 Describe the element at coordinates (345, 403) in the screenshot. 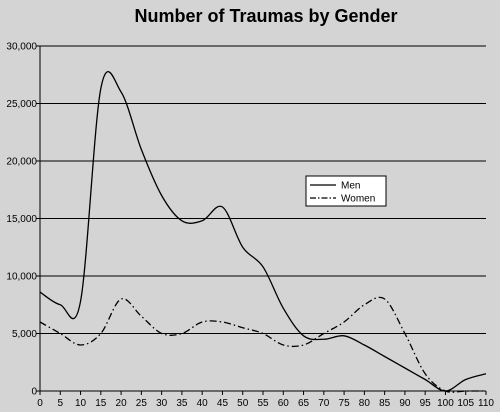

I see `x-tick-label: 75` at that location.